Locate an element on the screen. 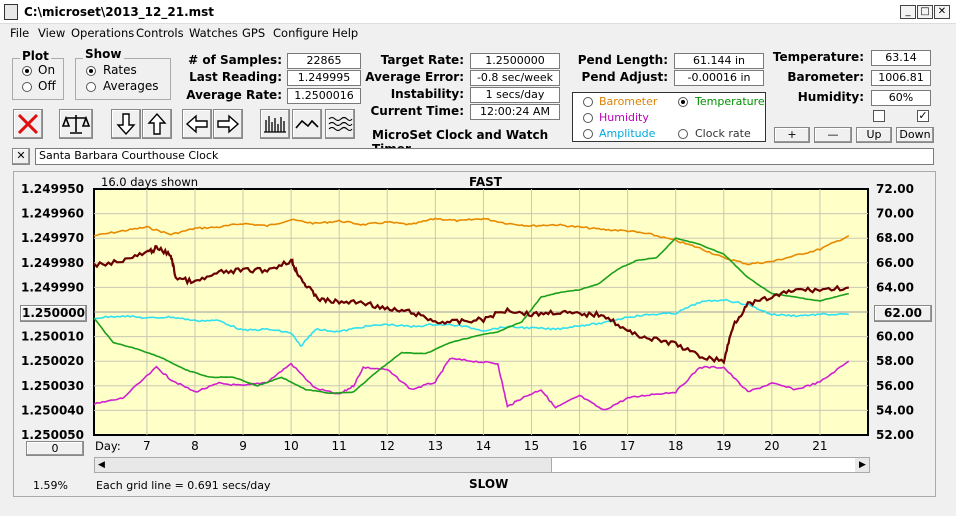 This screenshot has height=516, width=956. bar-chart-icon is located at coordinates (275, 124).